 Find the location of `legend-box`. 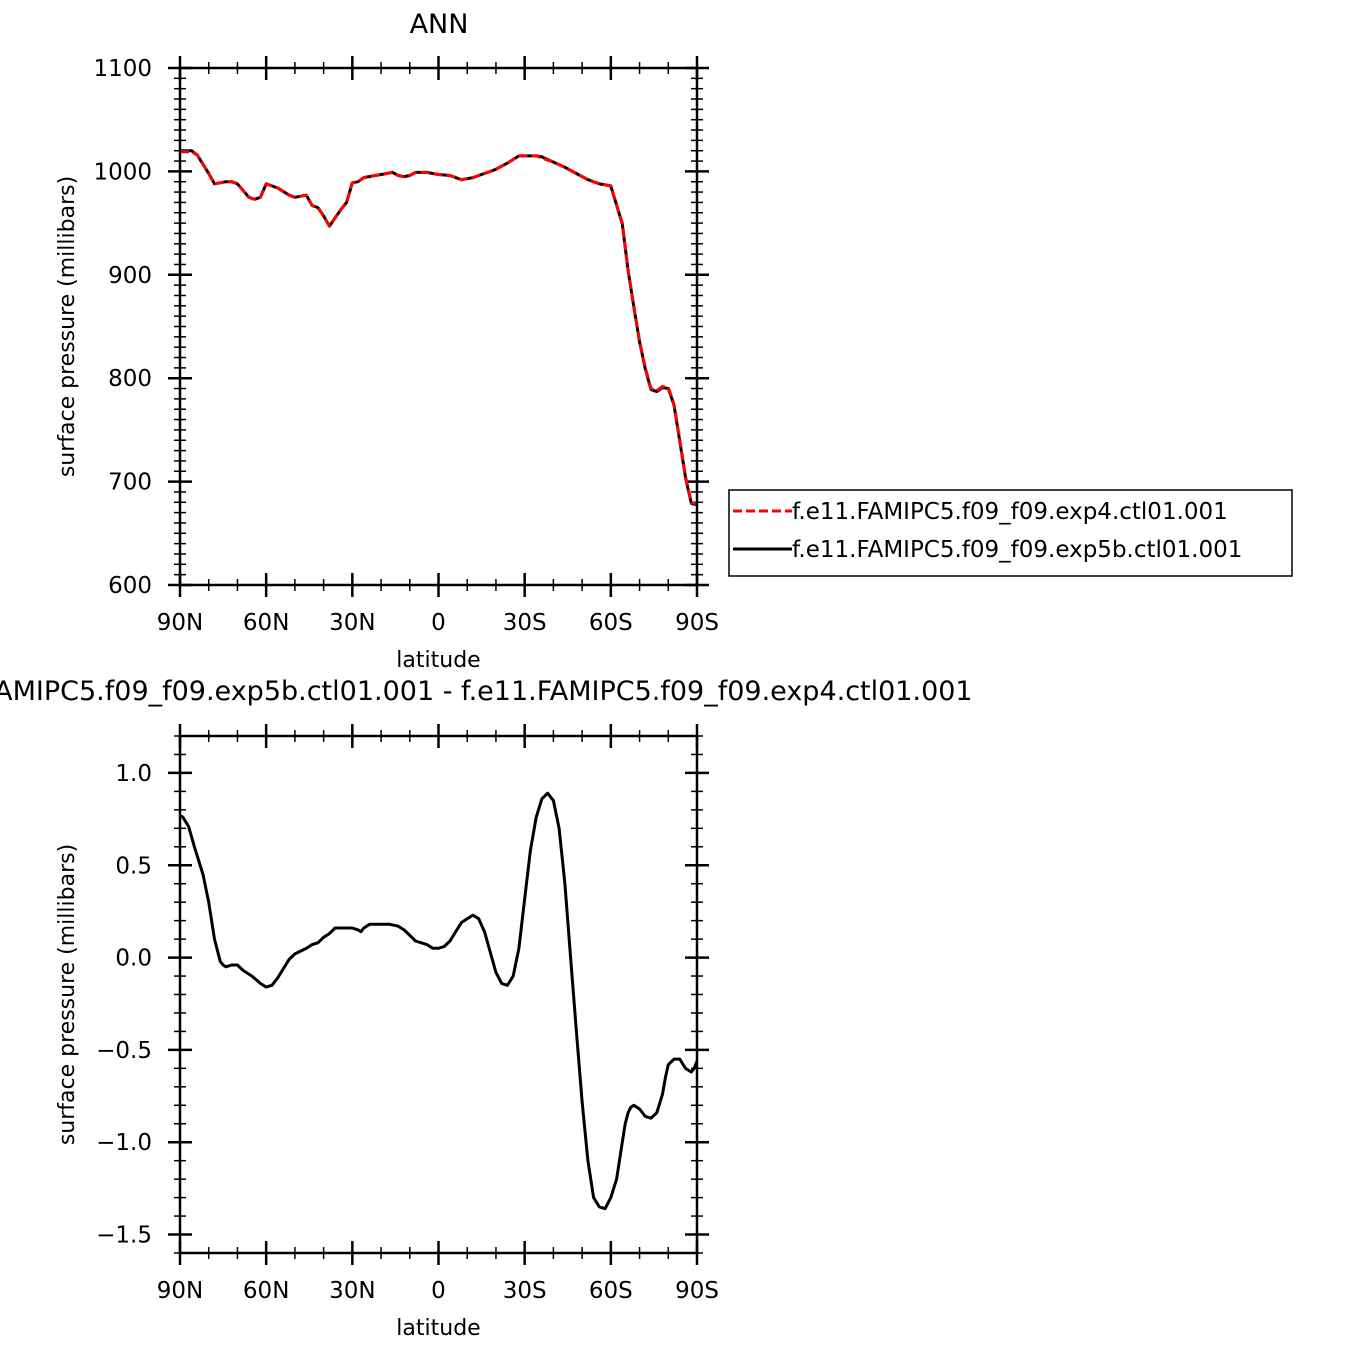

legend-box is located at coordinates (1010, 533).